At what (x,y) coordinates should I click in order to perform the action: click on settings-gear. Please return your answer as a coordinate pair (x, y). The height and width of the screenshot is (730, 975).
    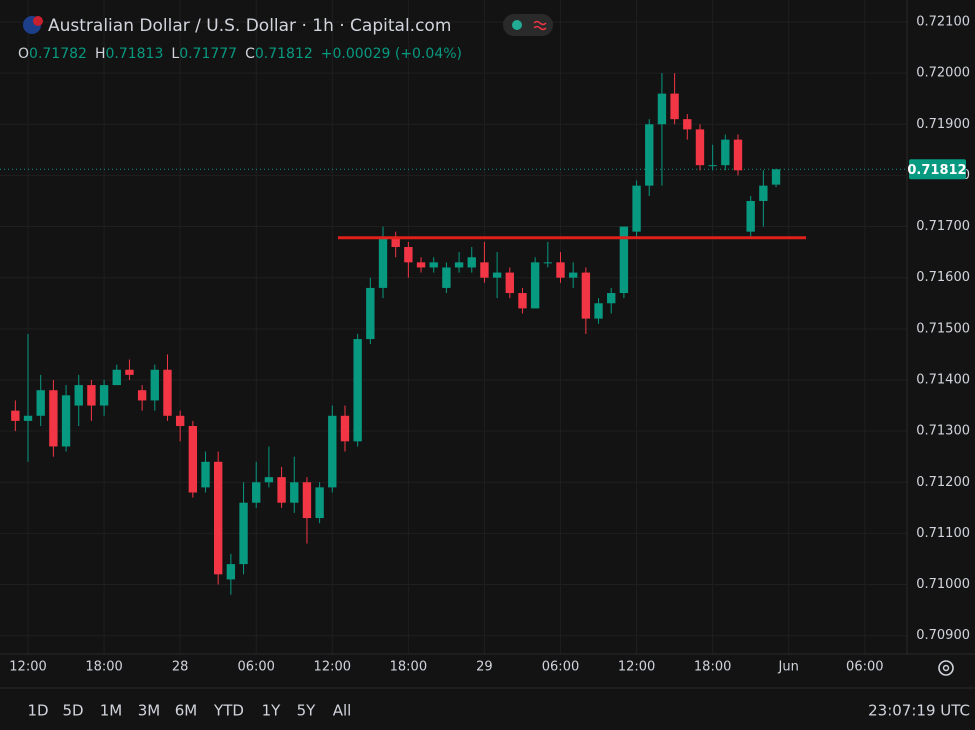
    Looking at the image, I should click on (946, 668).